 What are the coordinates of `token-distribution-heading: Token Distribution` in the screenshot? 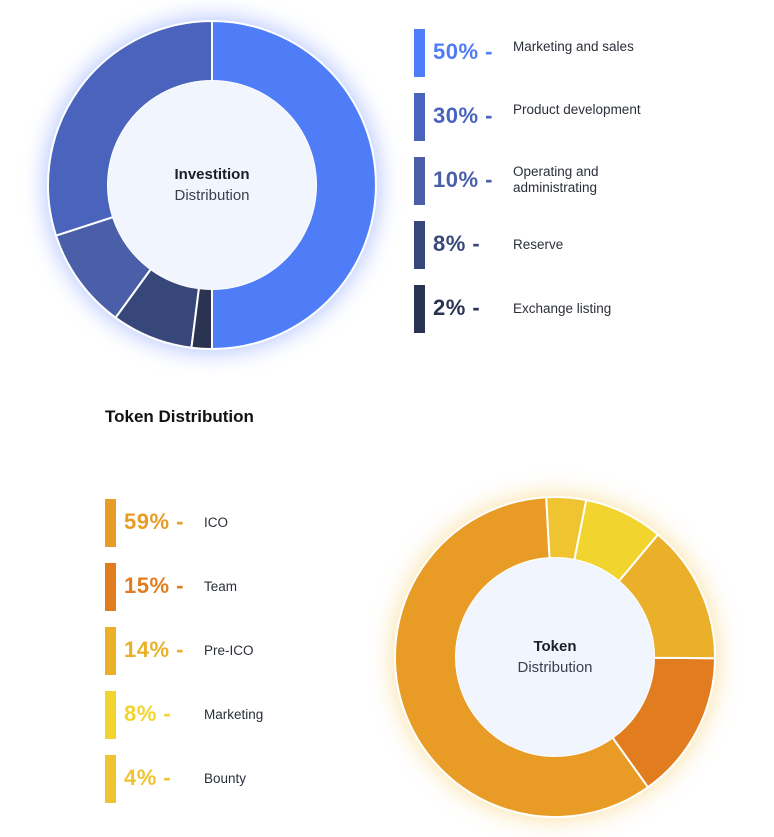 It's located at (179, 416).